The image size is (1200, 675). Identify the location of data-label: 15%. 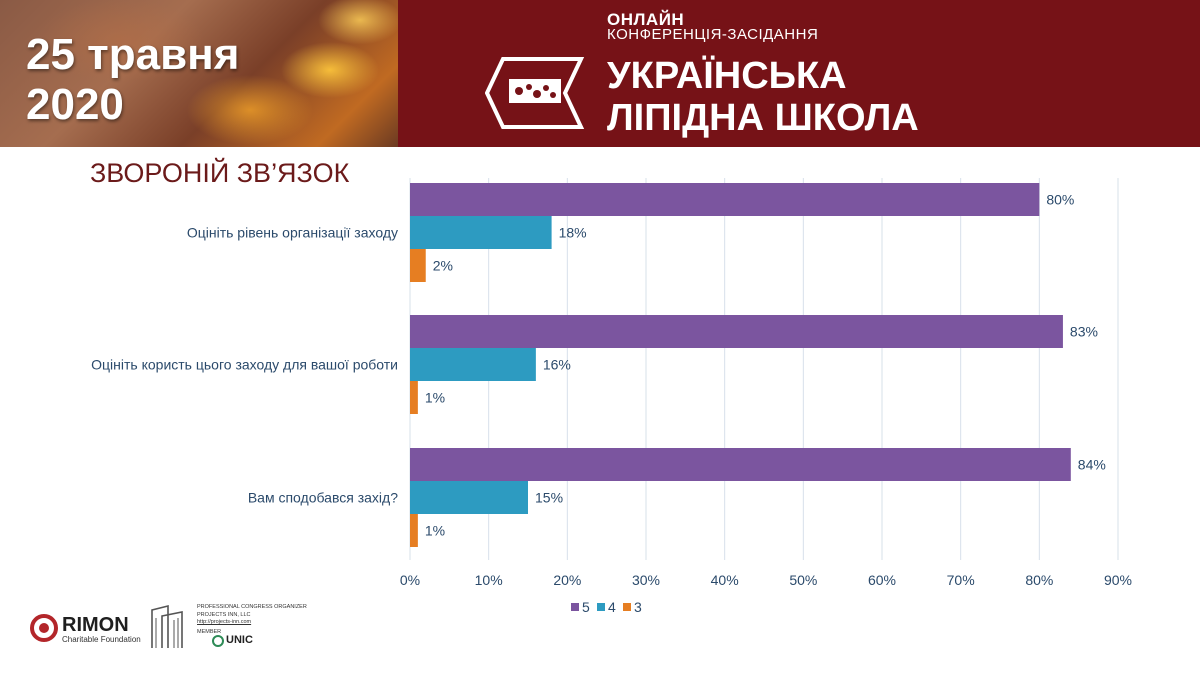
(549, 498).